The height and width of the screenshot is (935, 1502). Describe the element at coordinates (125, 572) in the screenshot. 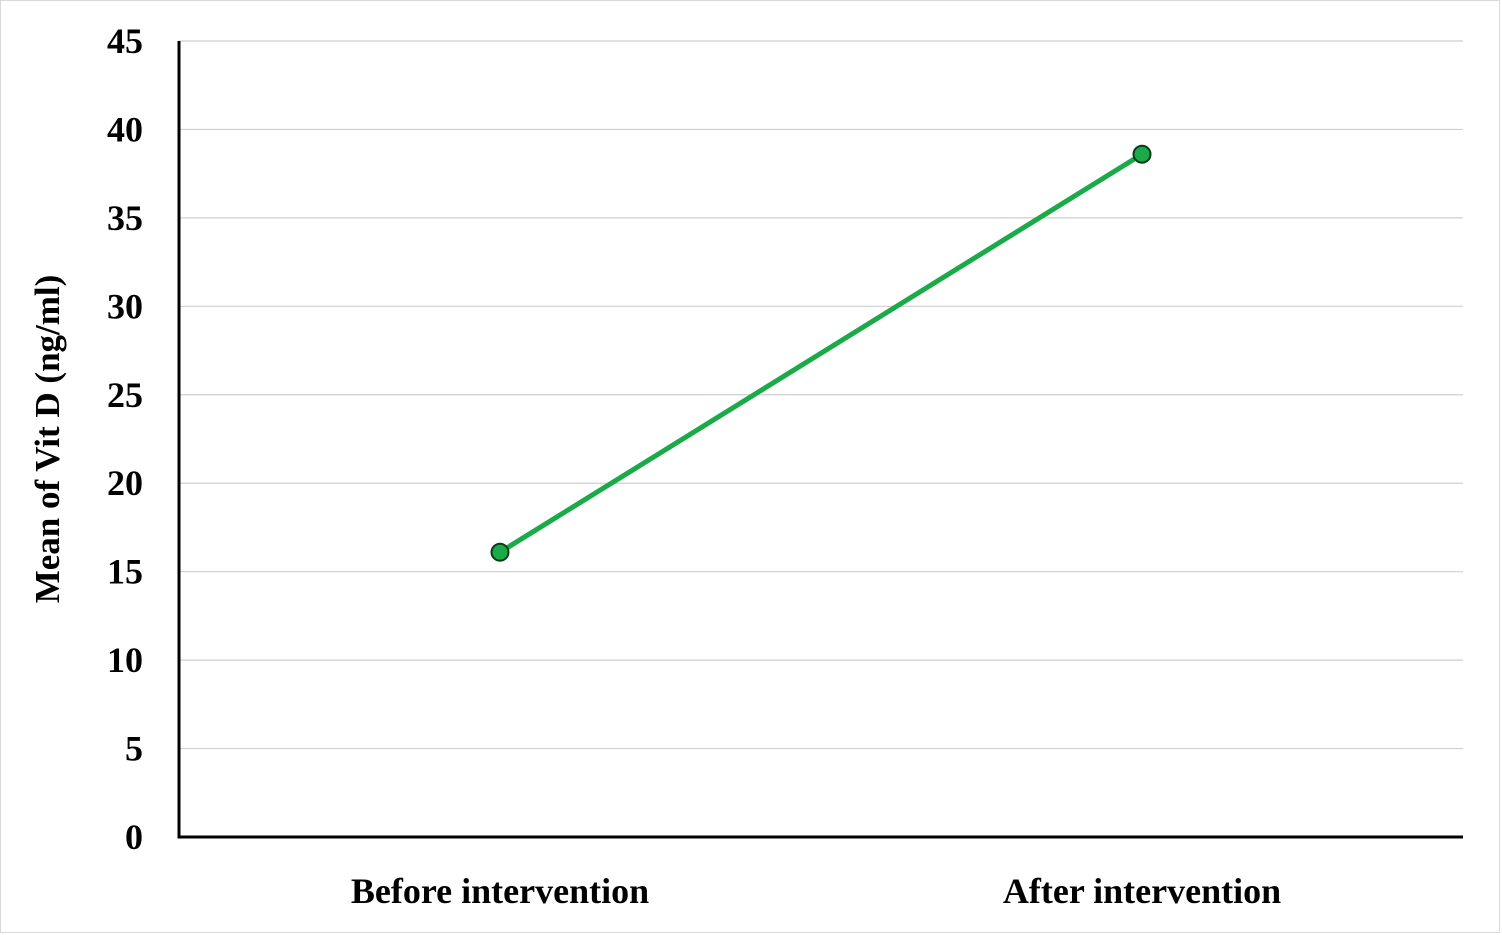

I see `y-tick-label: 15` at that location.